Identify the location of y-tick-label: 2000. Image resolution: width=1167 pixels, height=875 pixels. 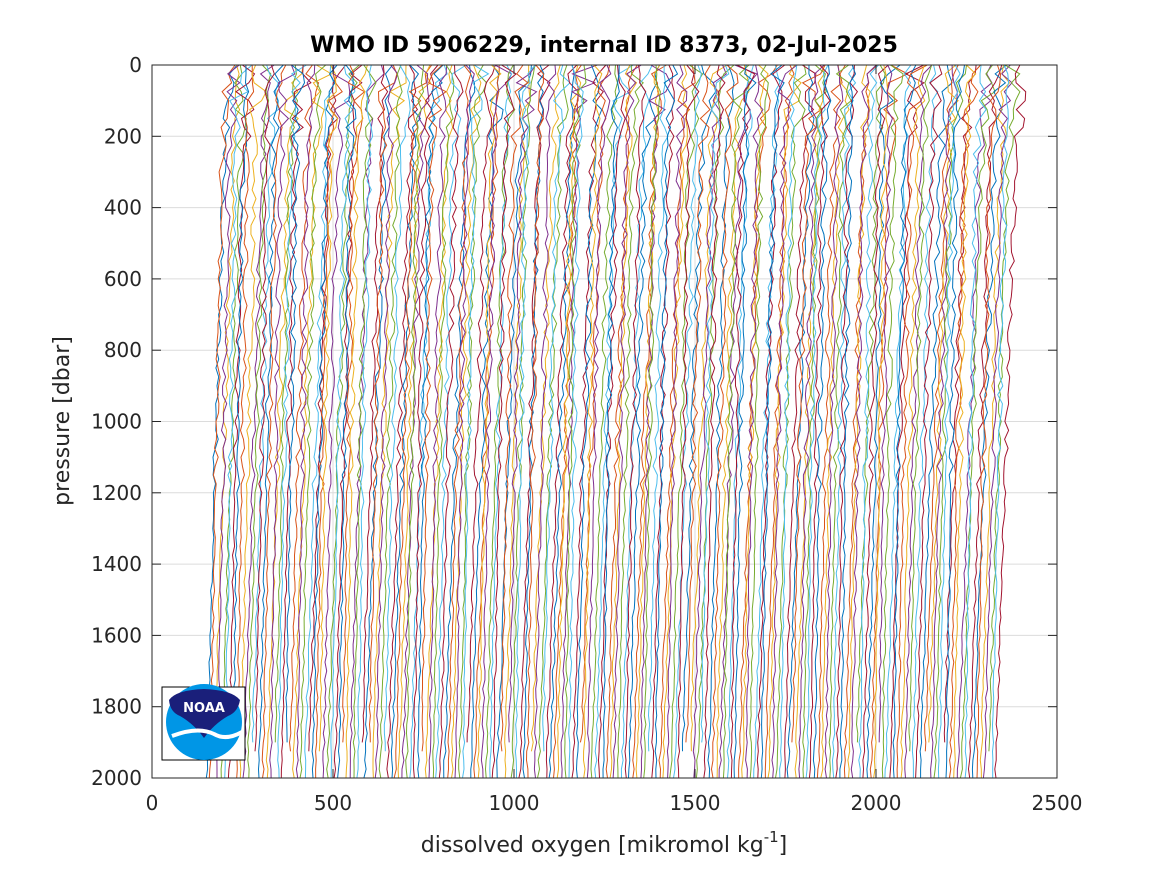
(116, 778).